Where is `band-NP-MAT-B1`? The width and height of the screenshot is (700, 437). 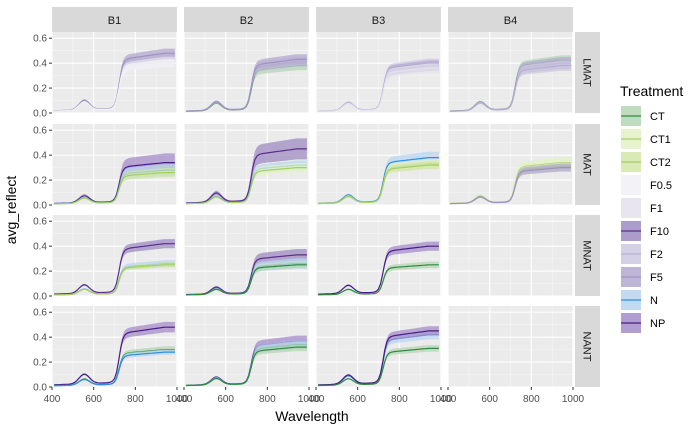
band-NP-MAT-B1 is located at coordinates (114, 178).